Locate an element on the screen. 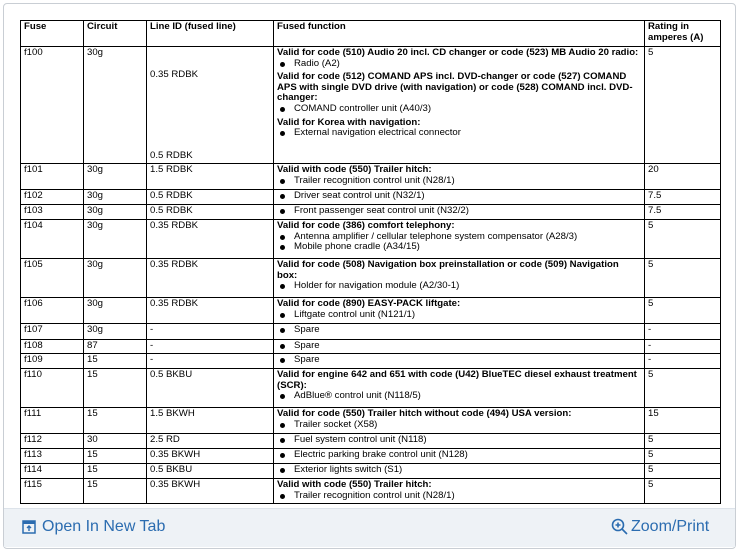 This screenshot has height=554, width=741. fuse-cell: f105 is located at coordinates (52, 278).